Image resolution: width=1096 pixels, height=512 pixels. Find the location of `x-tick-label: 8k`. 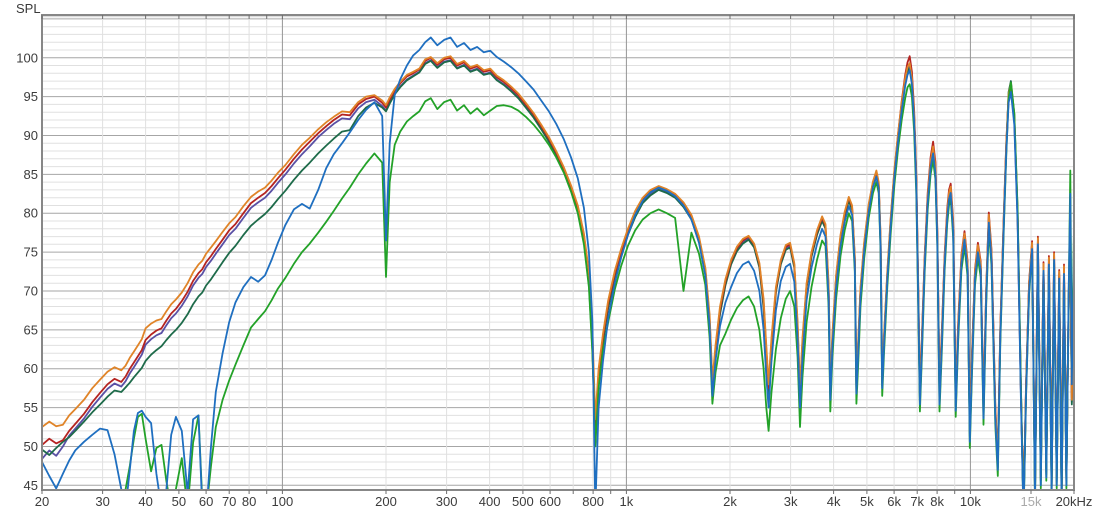

x-tick-label: 8k is located at coordinates (937, 501).